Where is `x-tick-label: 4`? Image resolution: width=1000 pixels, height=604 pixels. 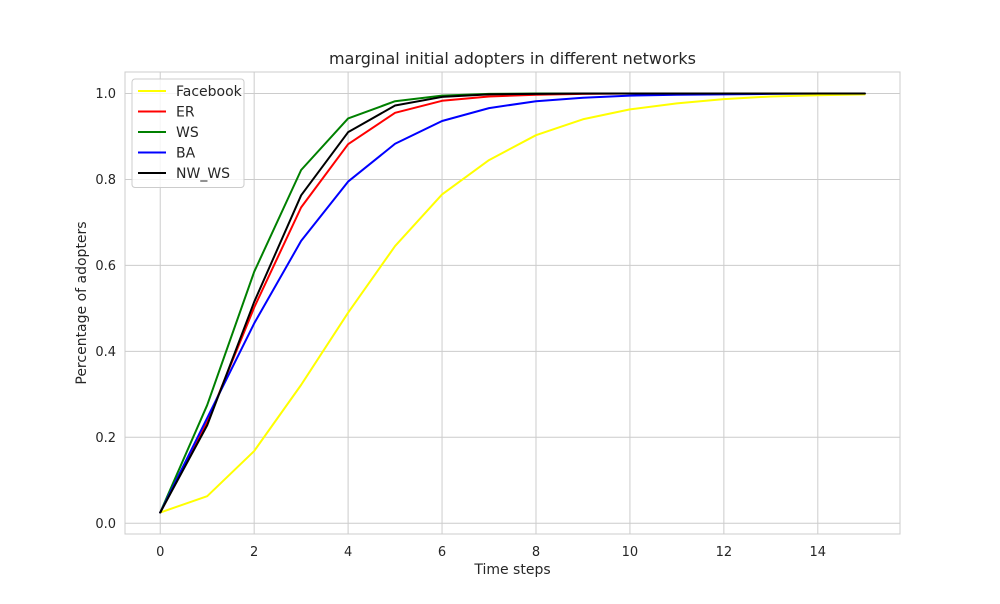
x-tick-label: 4 is located at coordinates (348, 552).